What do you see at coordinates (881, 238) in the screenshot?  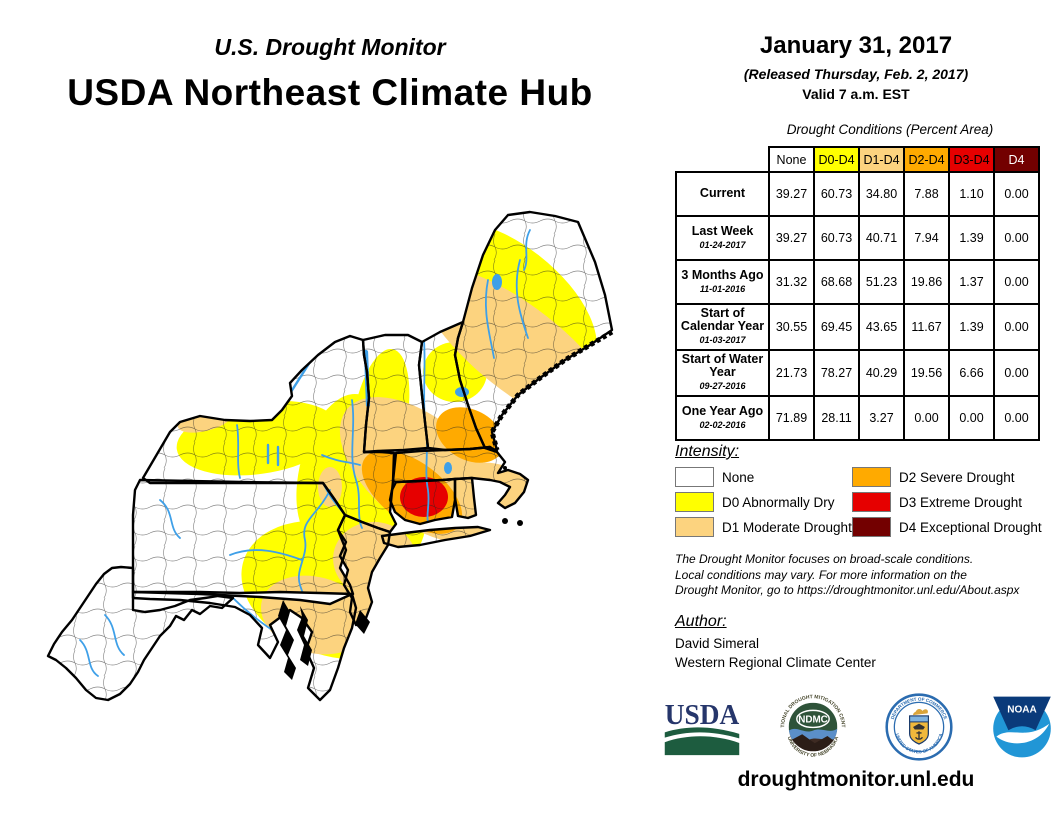 I see `cell-value: 40.71` at bounding box center [881, 238].